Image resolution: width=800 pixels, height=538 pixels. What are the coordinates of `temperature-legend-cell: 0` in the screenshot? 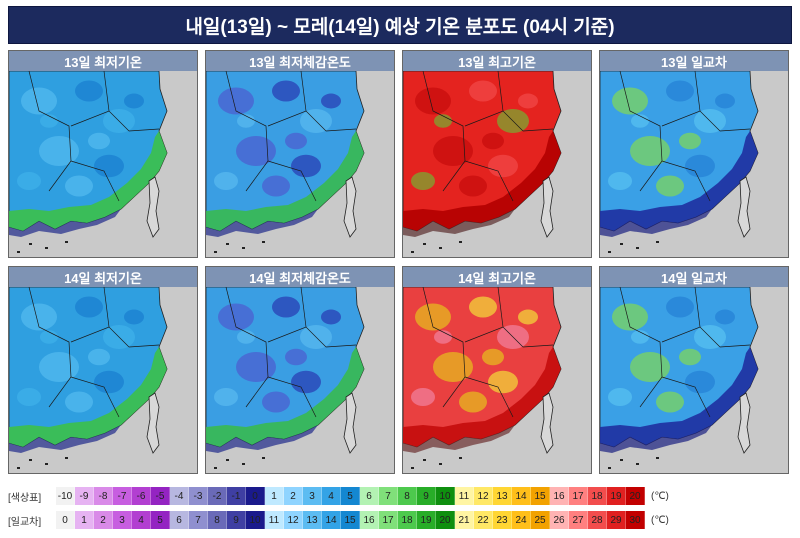 It's located at (255, 496).